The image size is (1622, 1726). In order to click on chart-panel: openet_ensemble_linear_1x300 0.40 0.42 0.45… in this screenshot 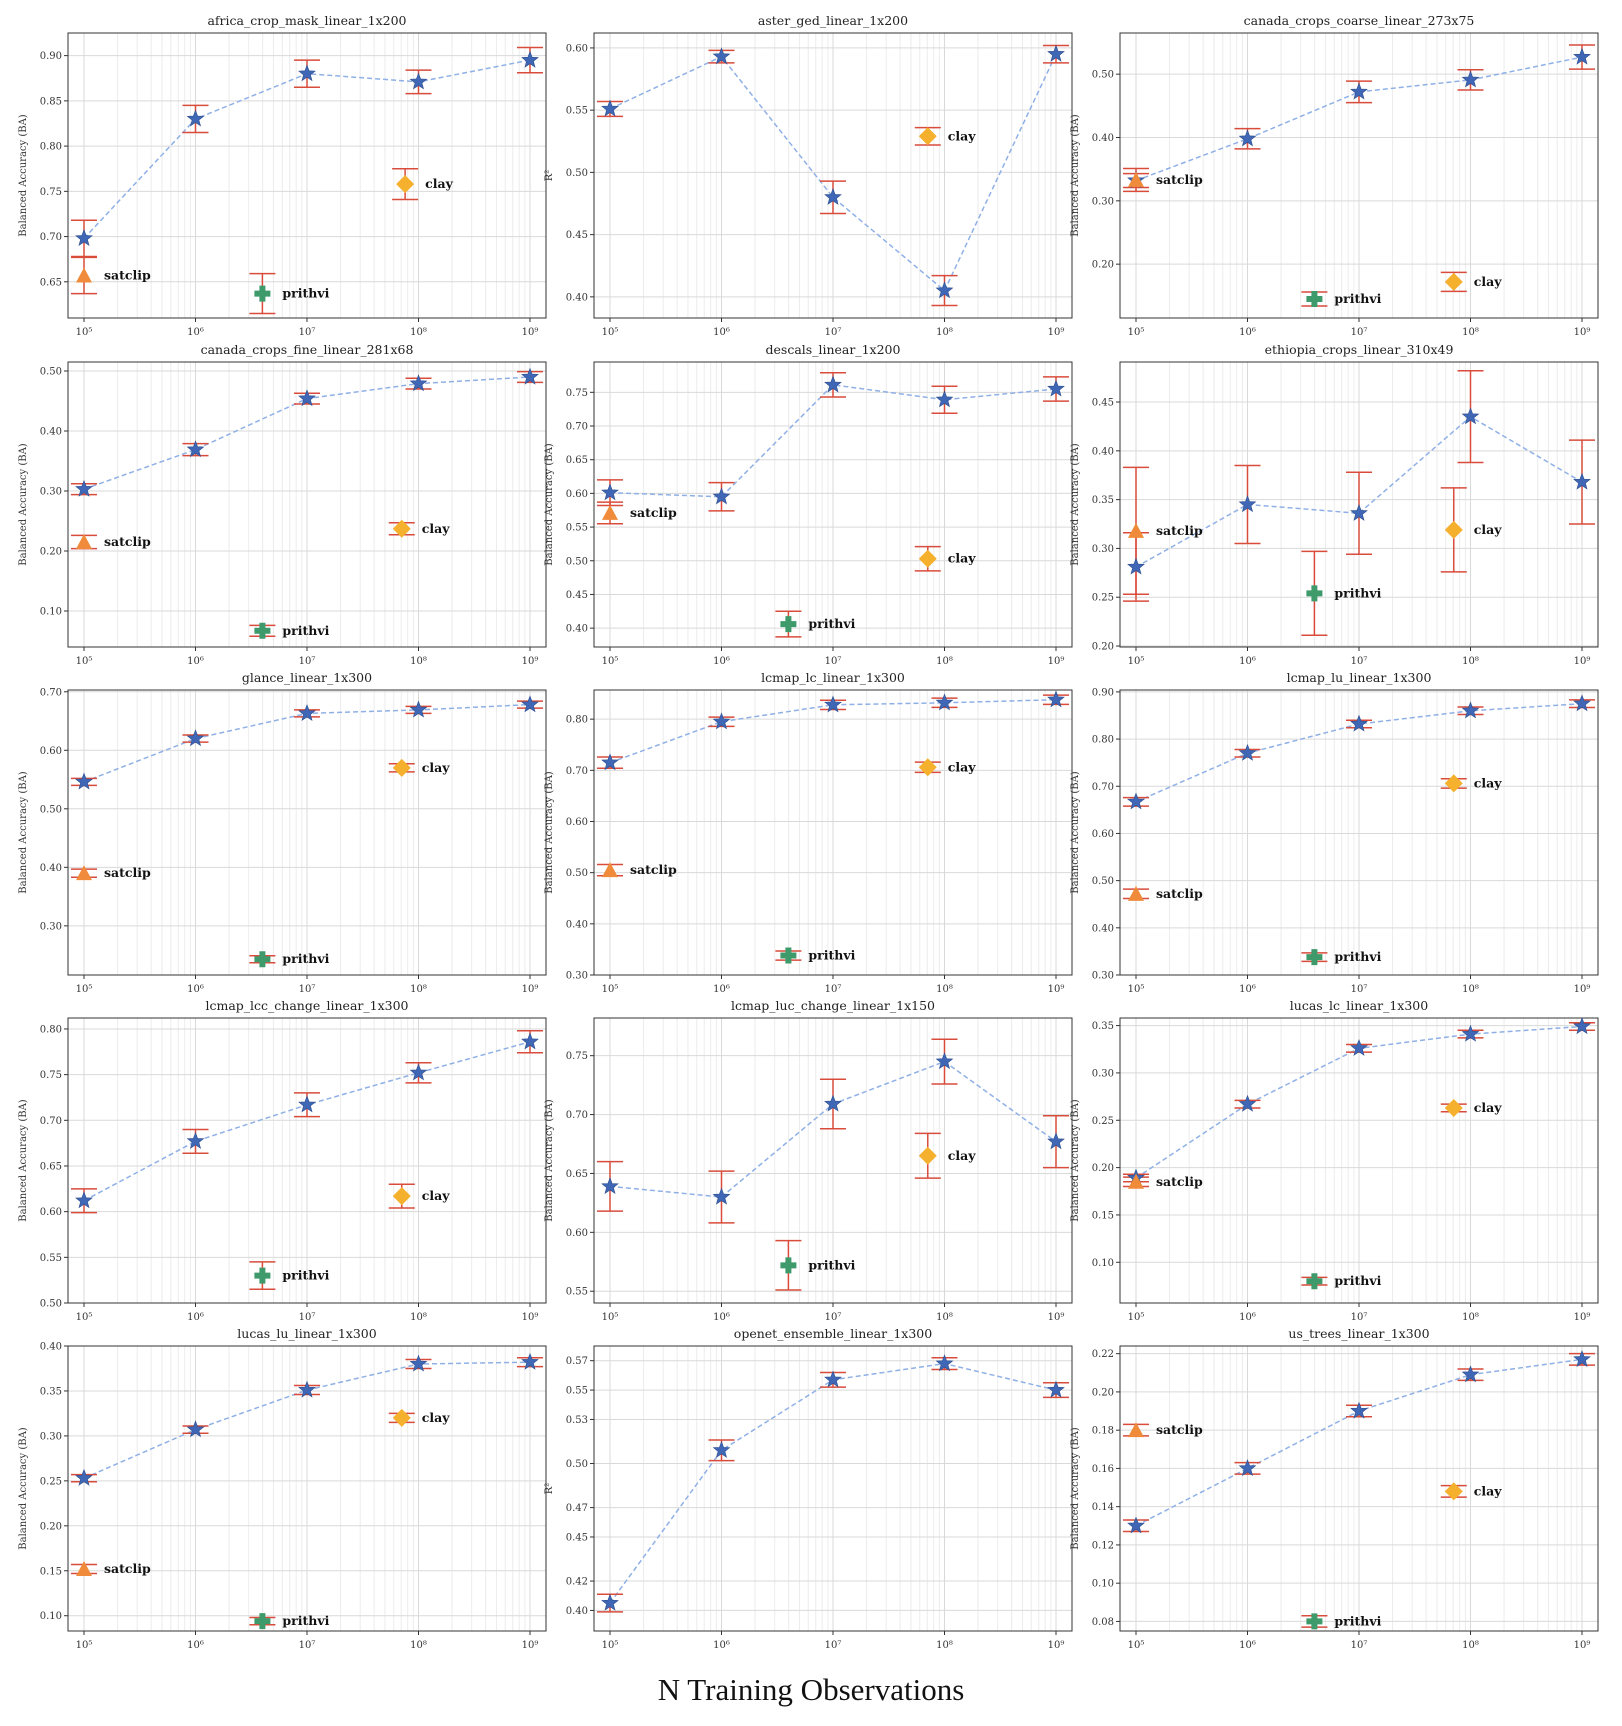, I will do `click(808, 1488)`.